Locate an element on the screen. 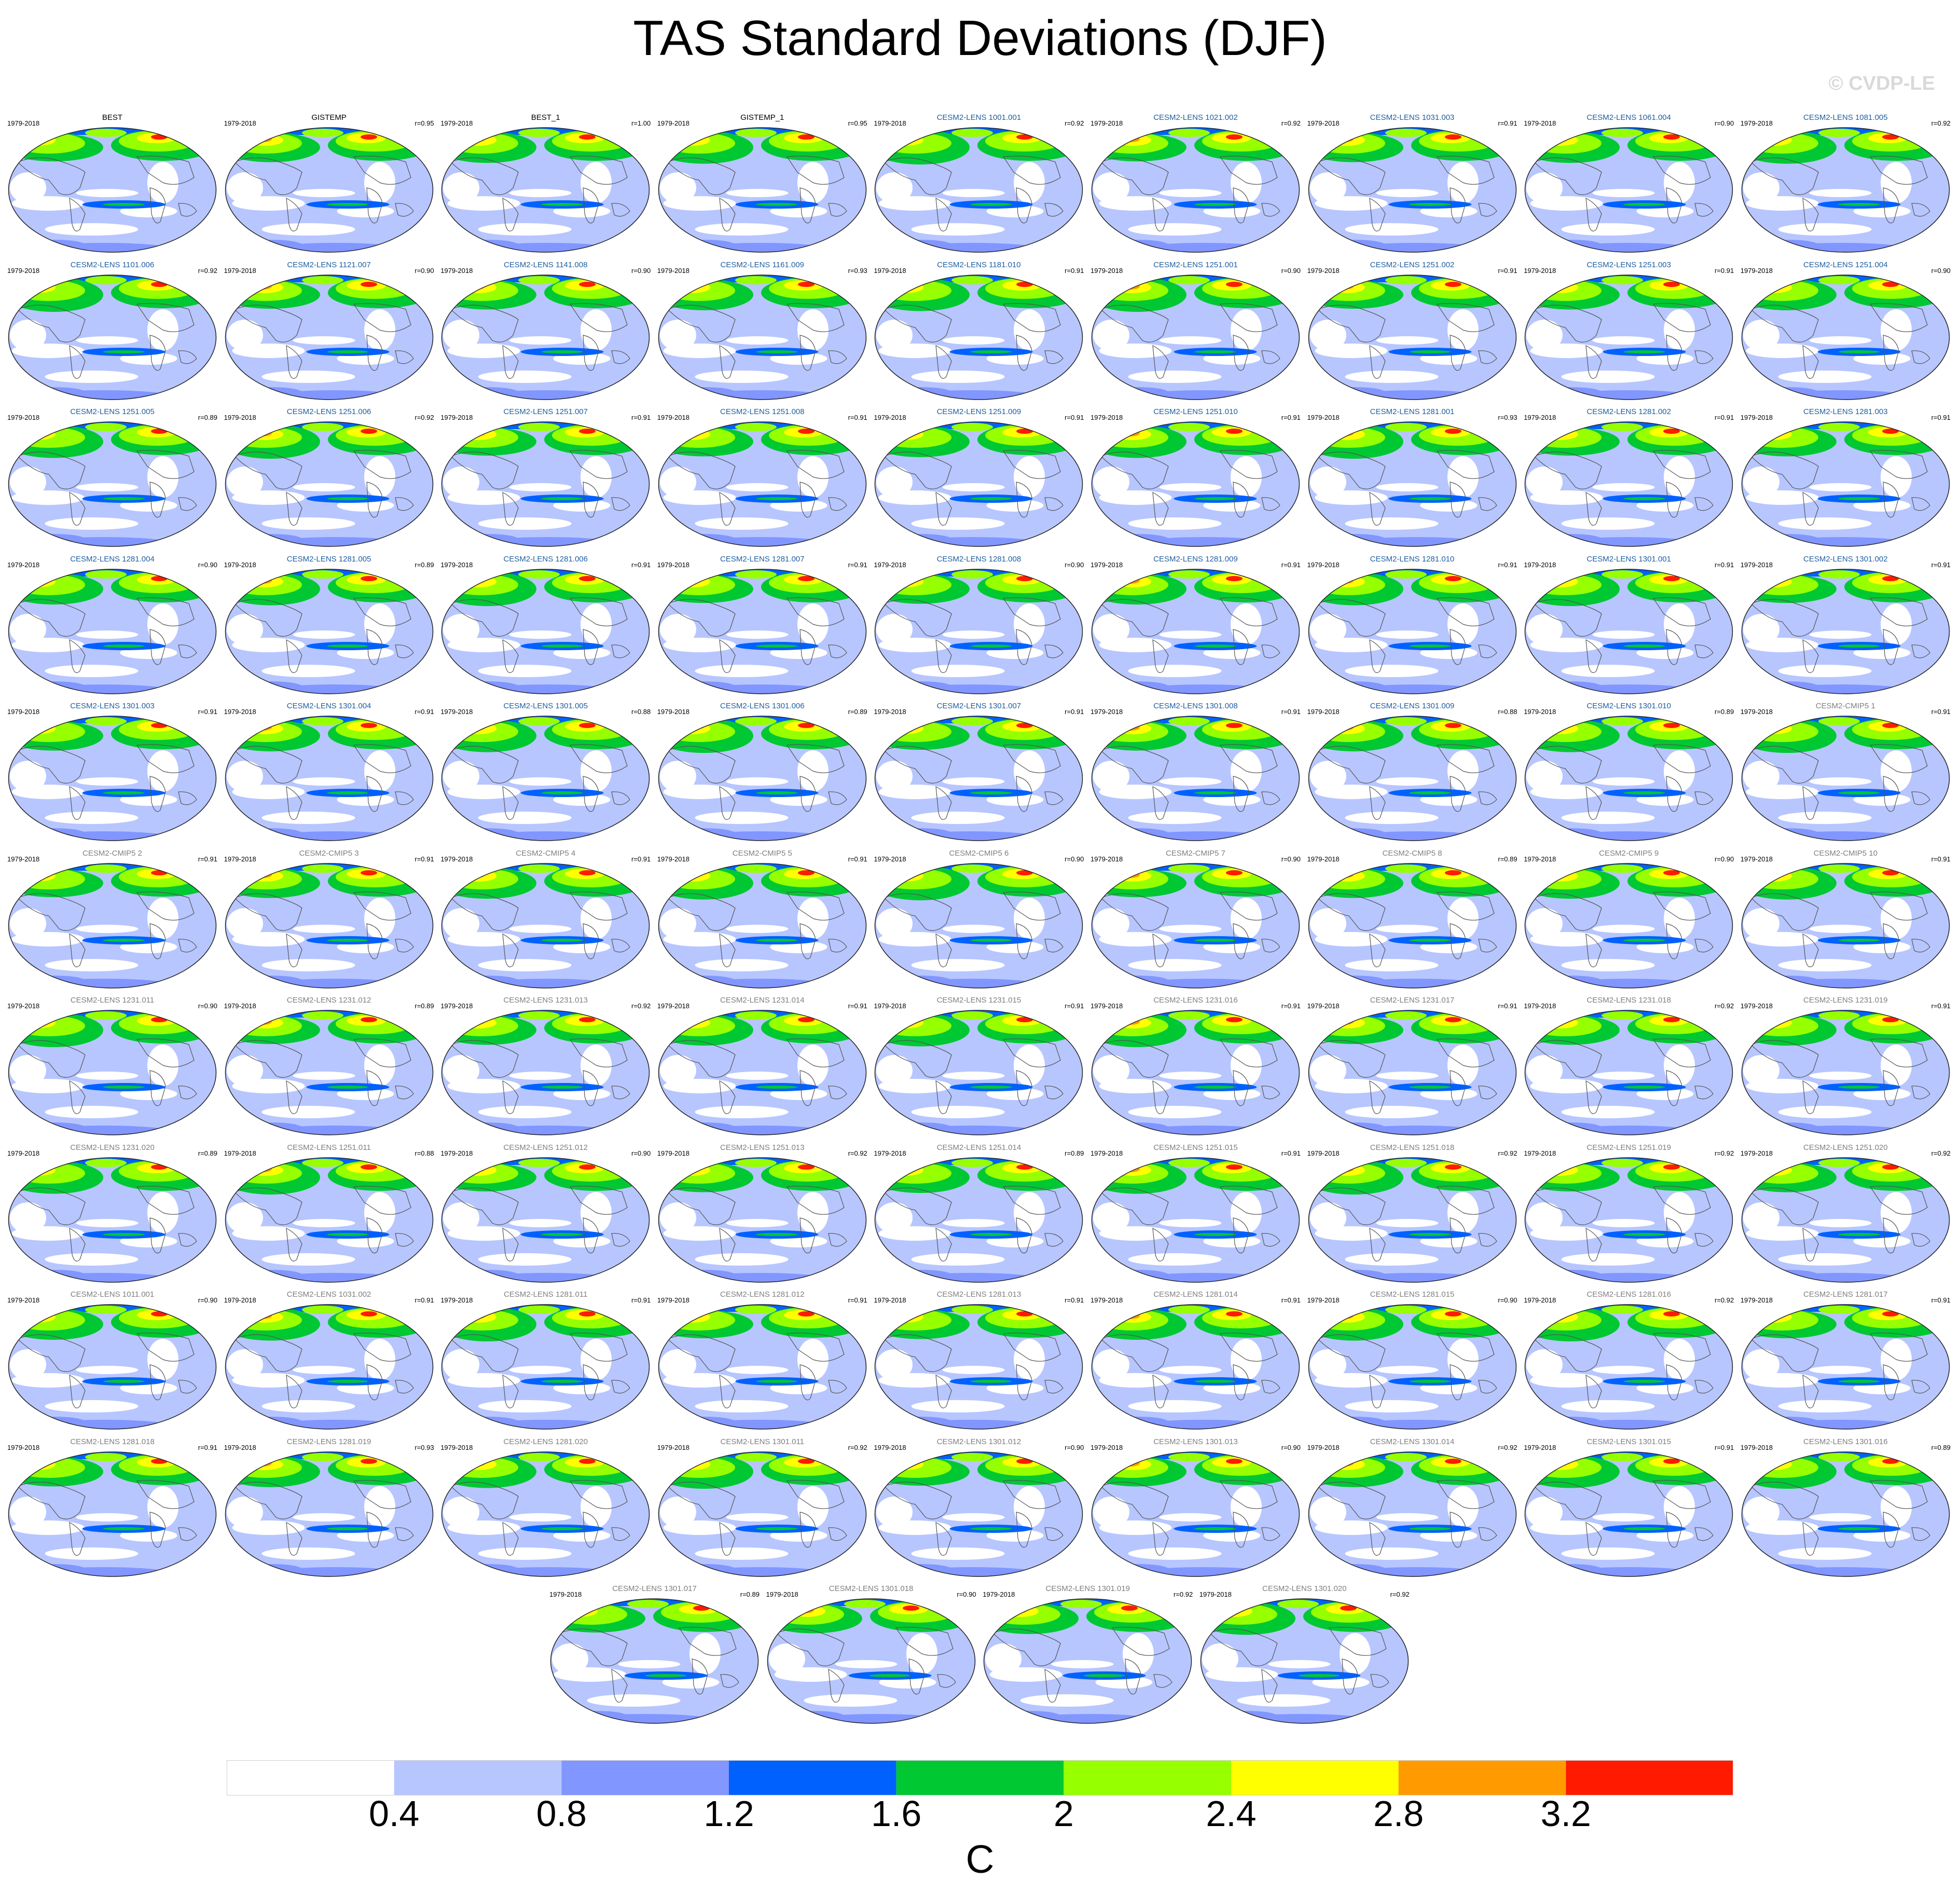  map-panel: CESM2-LENS 1231.016 1979-2018 r=0.91 is located at coordinates (1195, 1068).